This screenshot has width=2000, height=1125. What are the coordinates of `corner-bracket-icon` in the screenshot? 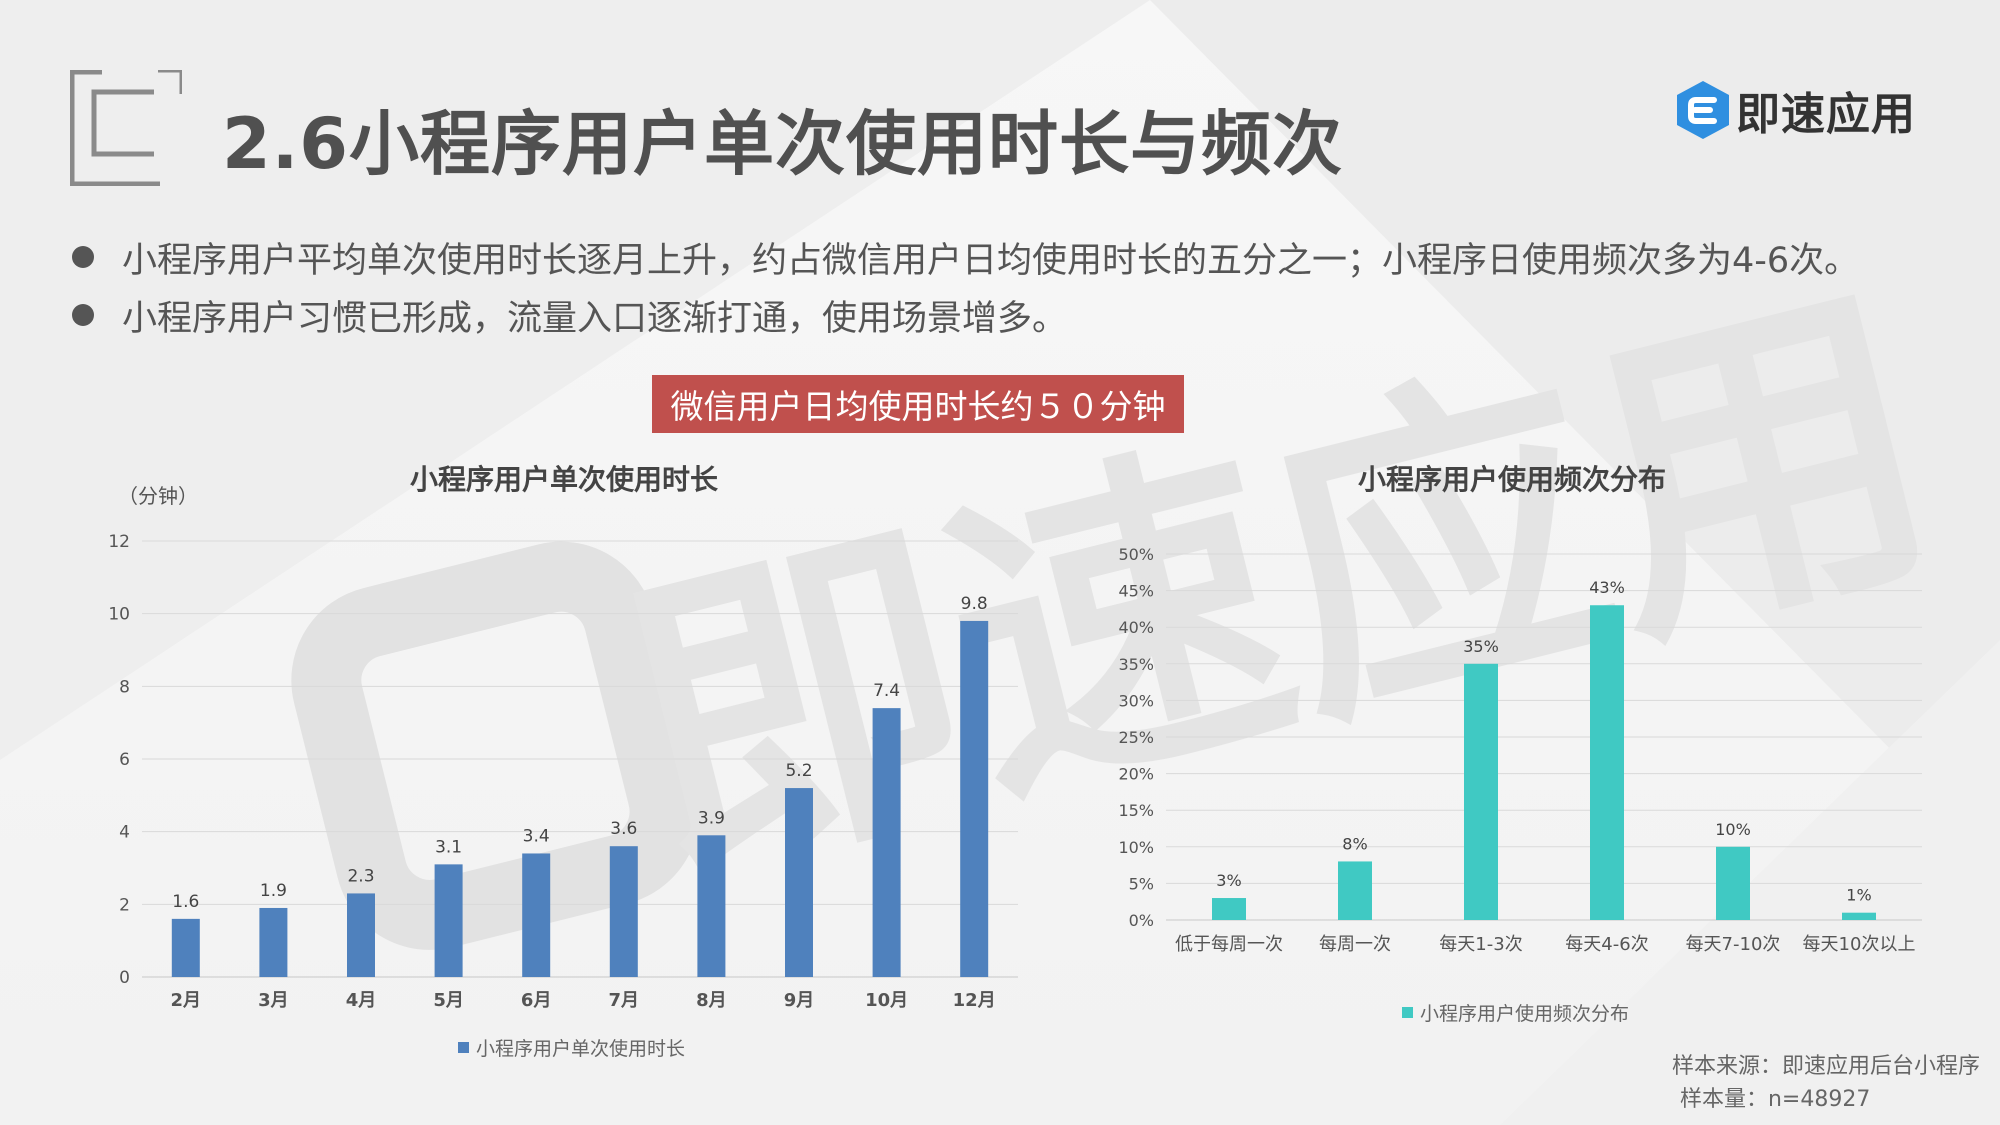 It's located at (126, 128).